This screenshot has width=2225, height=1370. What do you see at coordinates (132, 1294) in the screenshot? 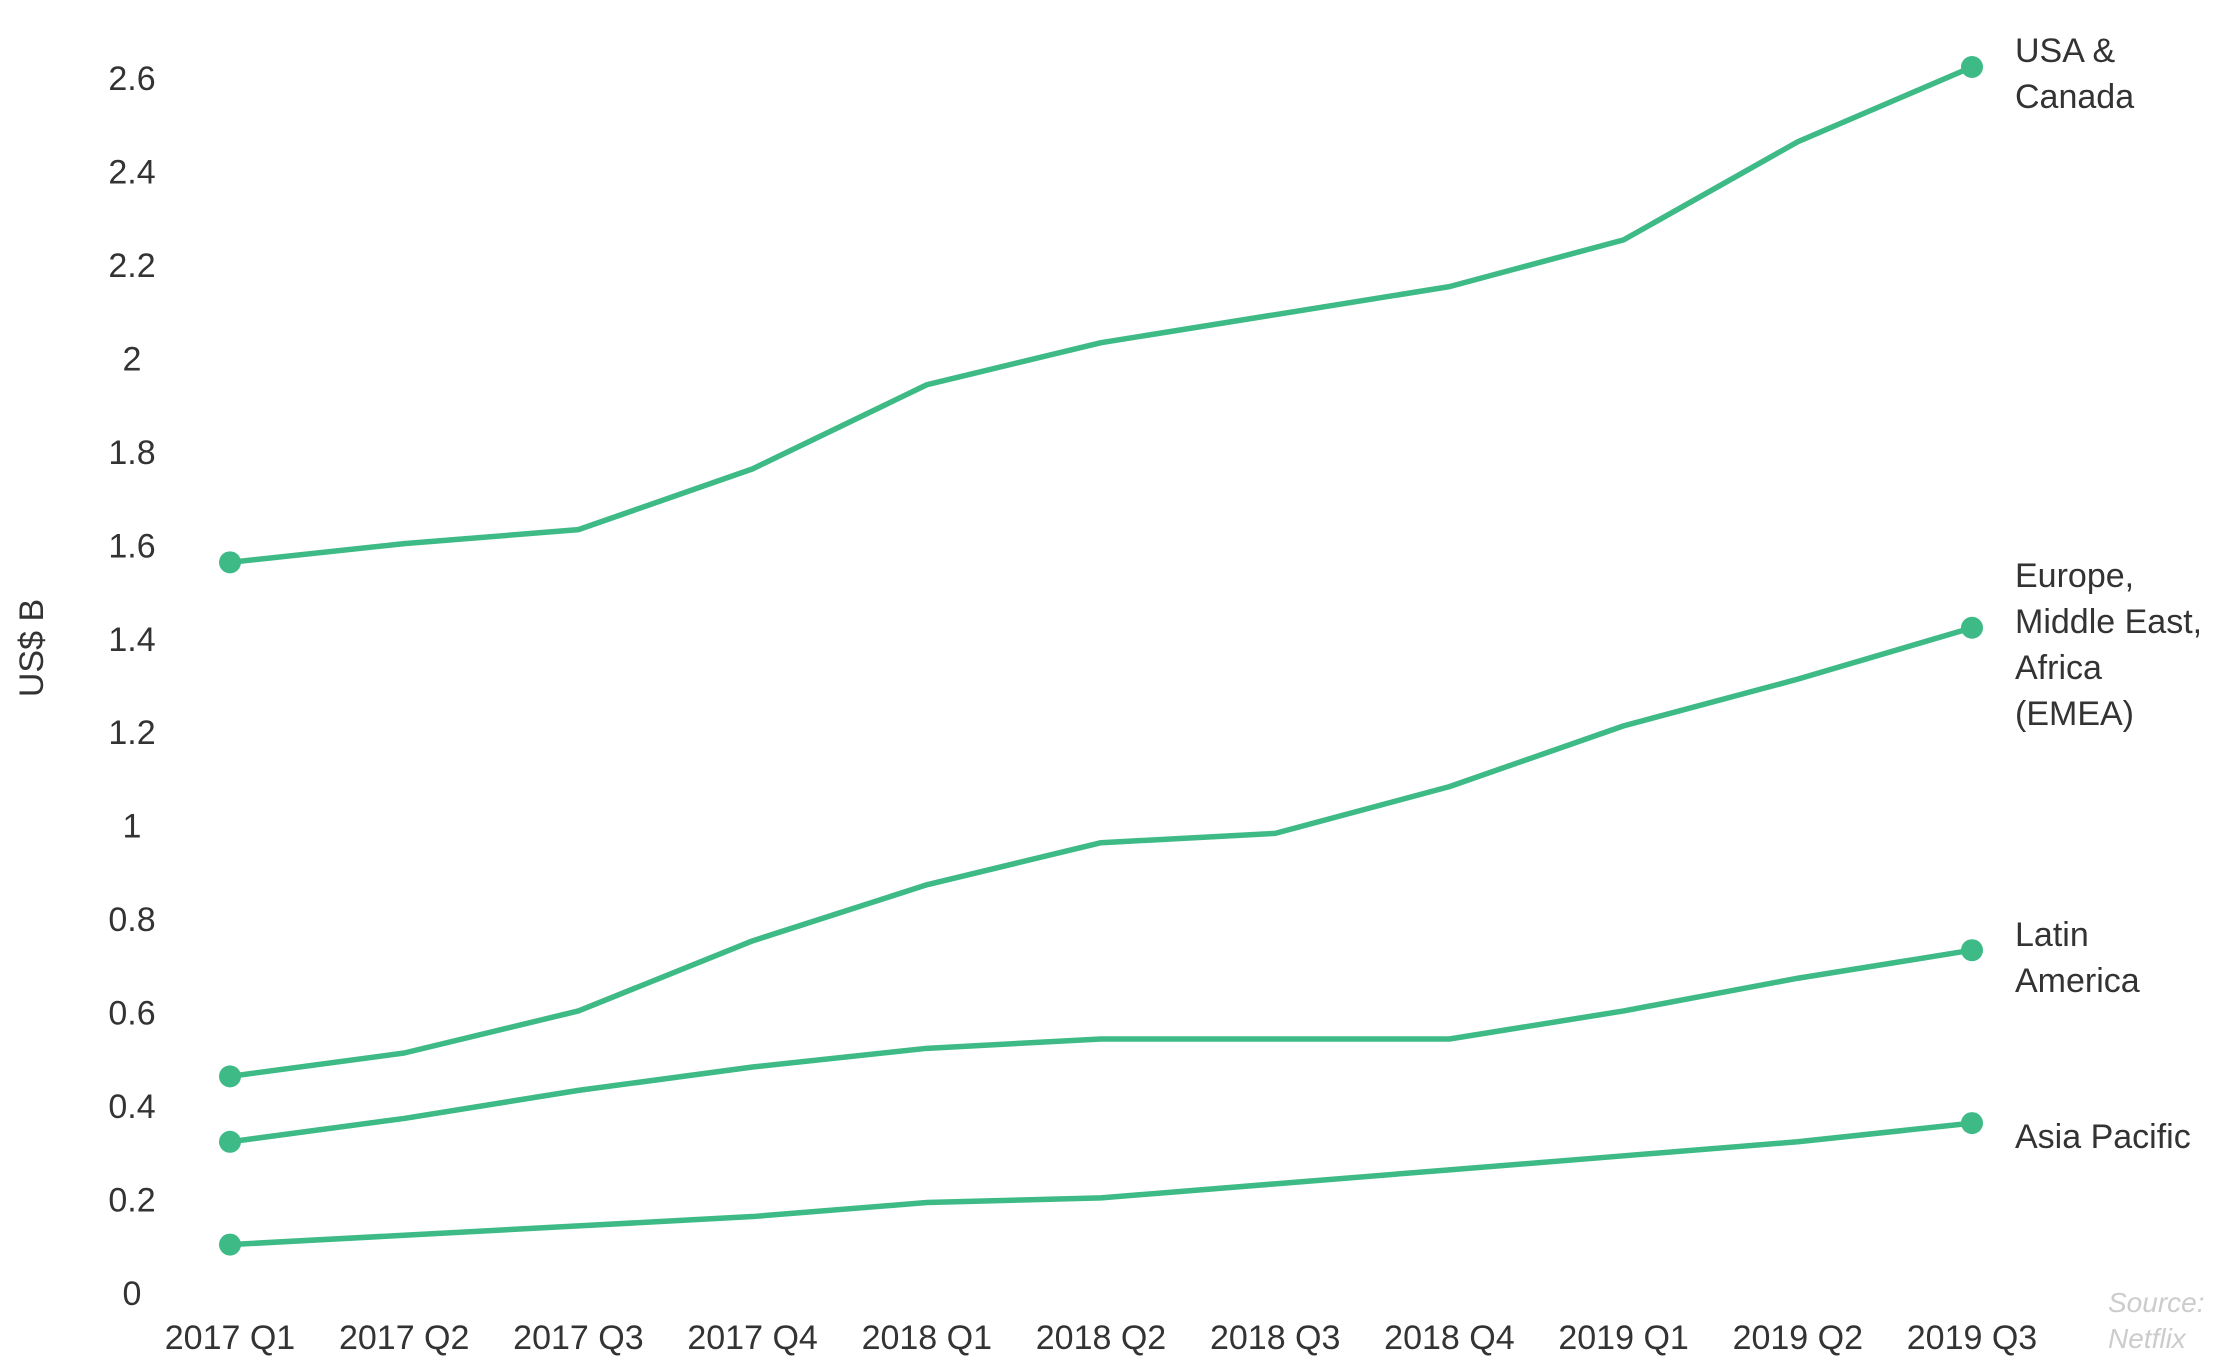
I see `y-tick-label: 0` at bounding box center [132, 1294].